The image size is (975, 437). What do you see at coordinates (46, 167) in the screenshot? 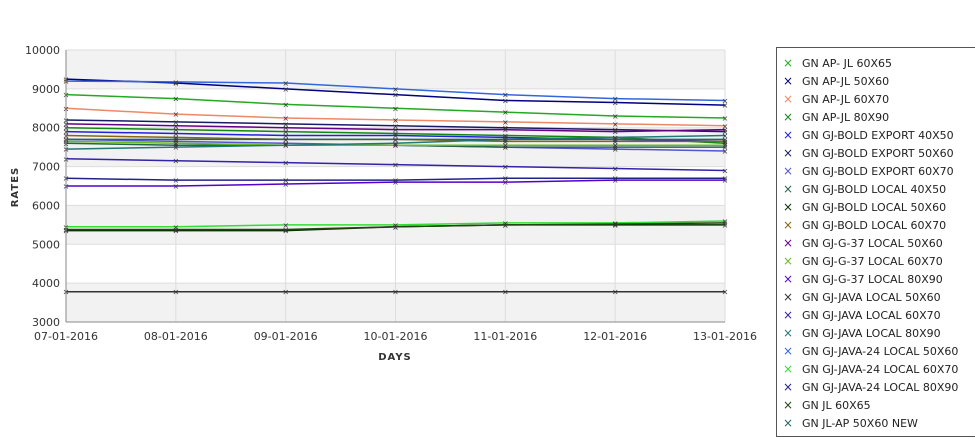
I see `y-tick-label: 7000` at bounding box center [46, 167].